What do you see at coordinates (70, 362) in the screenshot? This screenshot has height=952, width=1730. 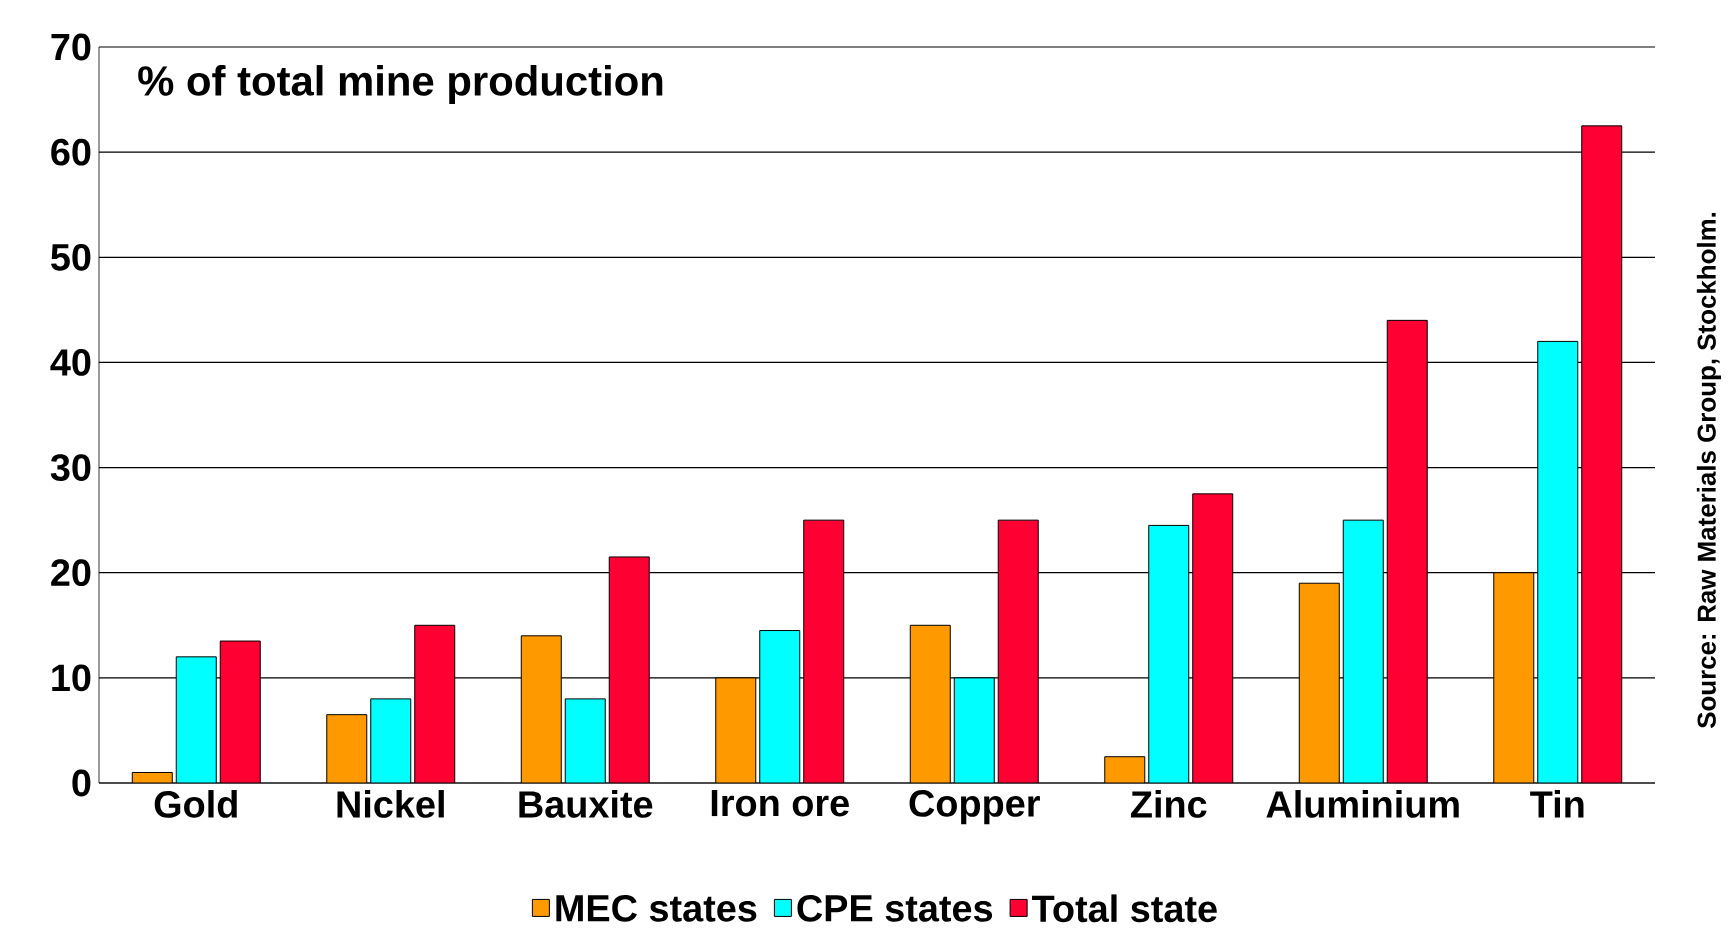 I see `y-tick-label: 40` at bounding box center [70, 362].